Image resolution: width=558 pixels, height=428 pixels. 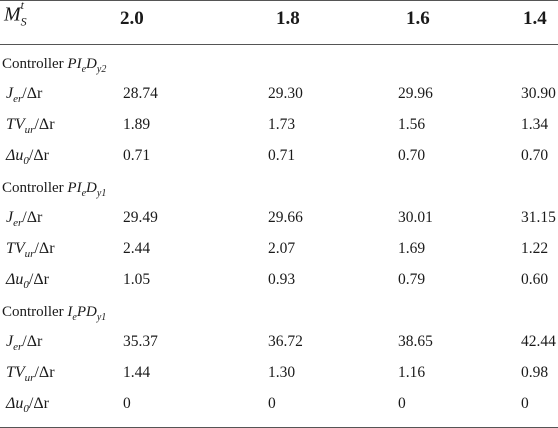 I want to click on header-row: MSt 2.0 1.8 1.6 1.4, so click(x=279, y=22).